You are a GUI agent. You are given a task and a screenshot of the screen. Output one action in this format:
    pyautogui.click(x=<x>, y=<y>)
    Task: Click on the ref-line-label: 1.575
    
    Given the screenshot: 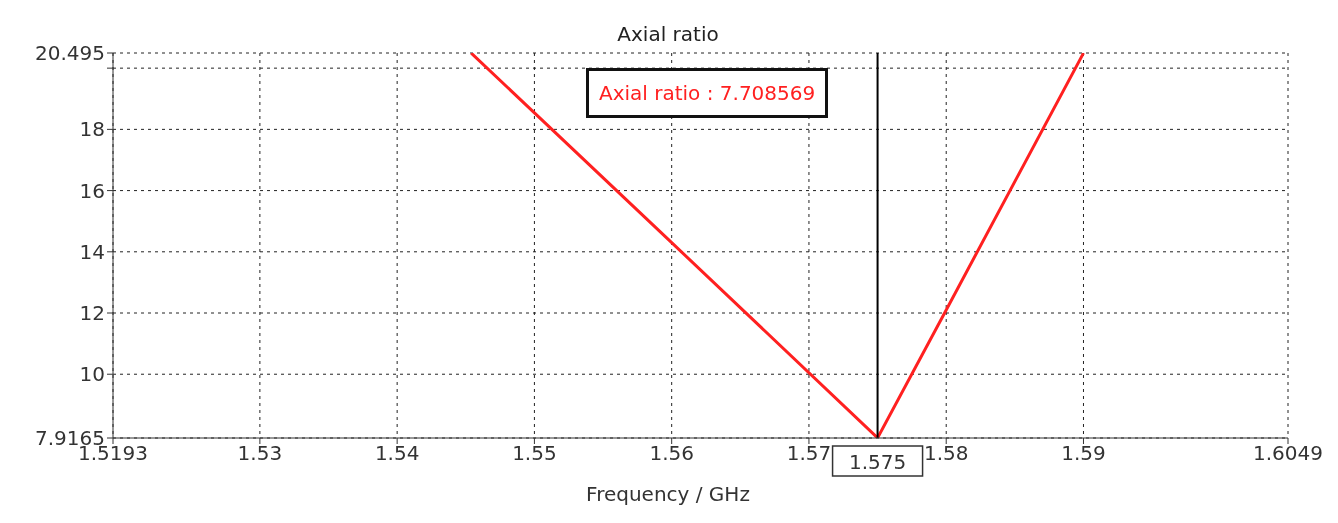 What is the action you would take?
    pyautogui.click(x=877, y=462)
    